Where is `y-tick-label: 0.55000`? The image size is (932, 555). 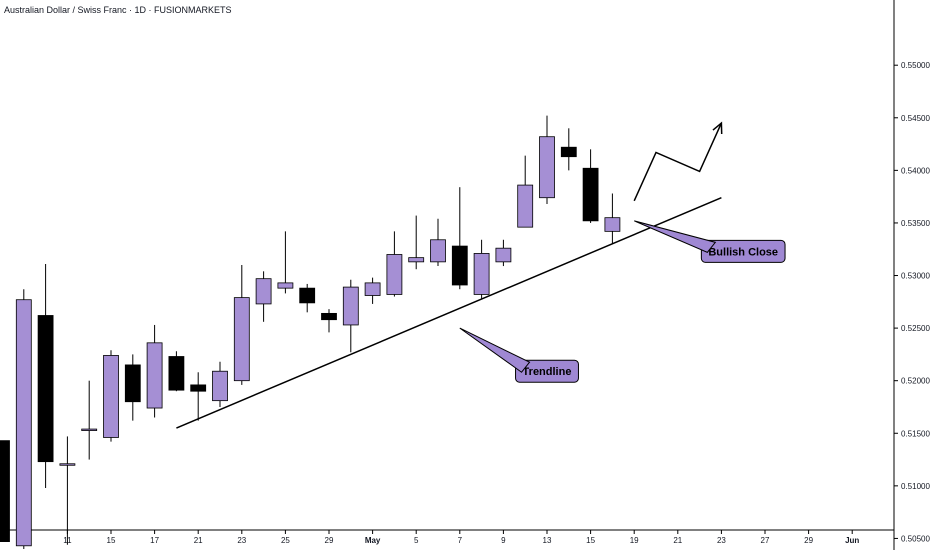
y-tick-label: 0.55000 is located at coordinates (915, 65).